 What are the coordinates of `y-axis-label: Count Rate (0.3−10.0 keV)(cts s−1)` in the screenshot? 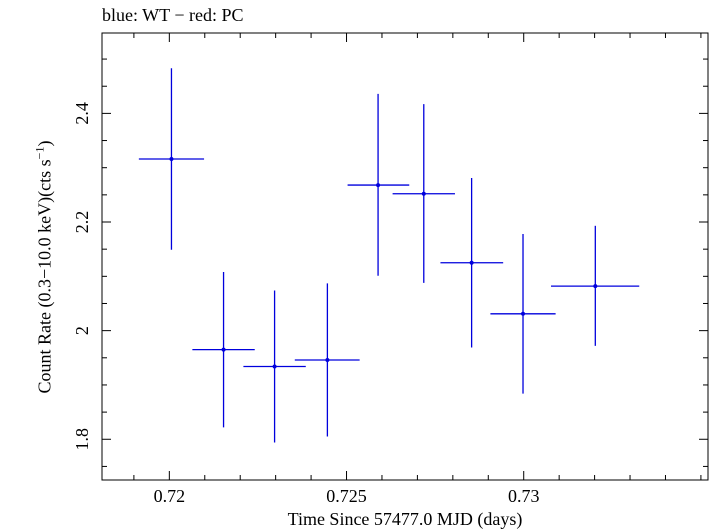 It's located at (44, 267).